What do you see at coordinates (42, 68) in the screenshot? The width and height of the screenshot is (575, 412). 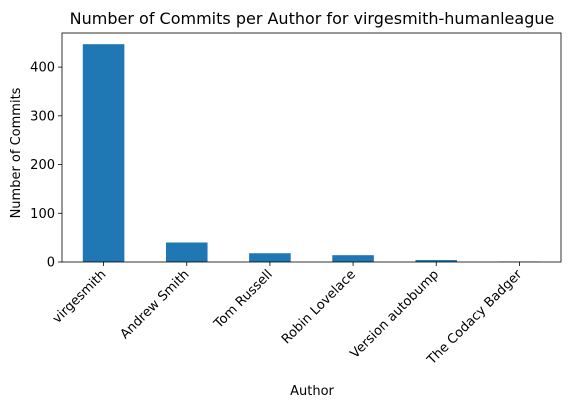 I see `y-tick-label: 400` at bounding box center [42, 68].